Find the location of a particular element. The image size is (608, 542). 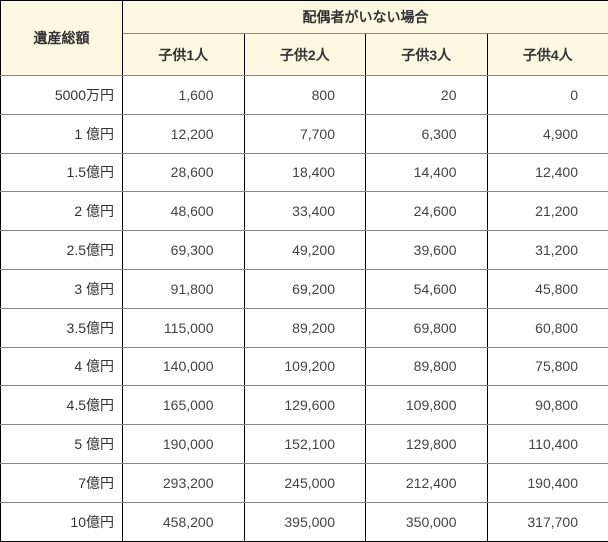

tax-amount-cell: 24,600 is located at coordinates (427, 211).